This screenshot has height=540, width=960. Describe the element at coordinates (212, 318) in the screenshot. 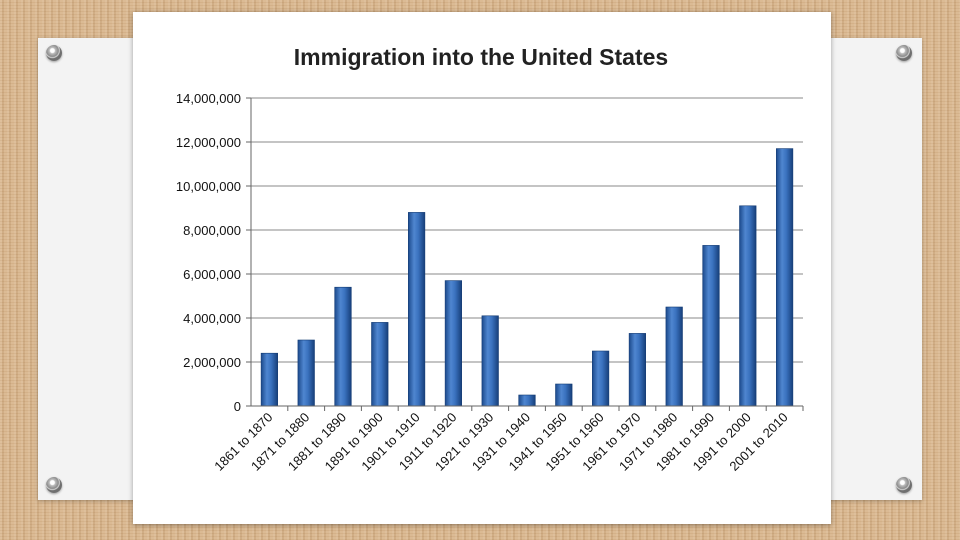

I see `y-tick-label: 4,000,000` at that location.